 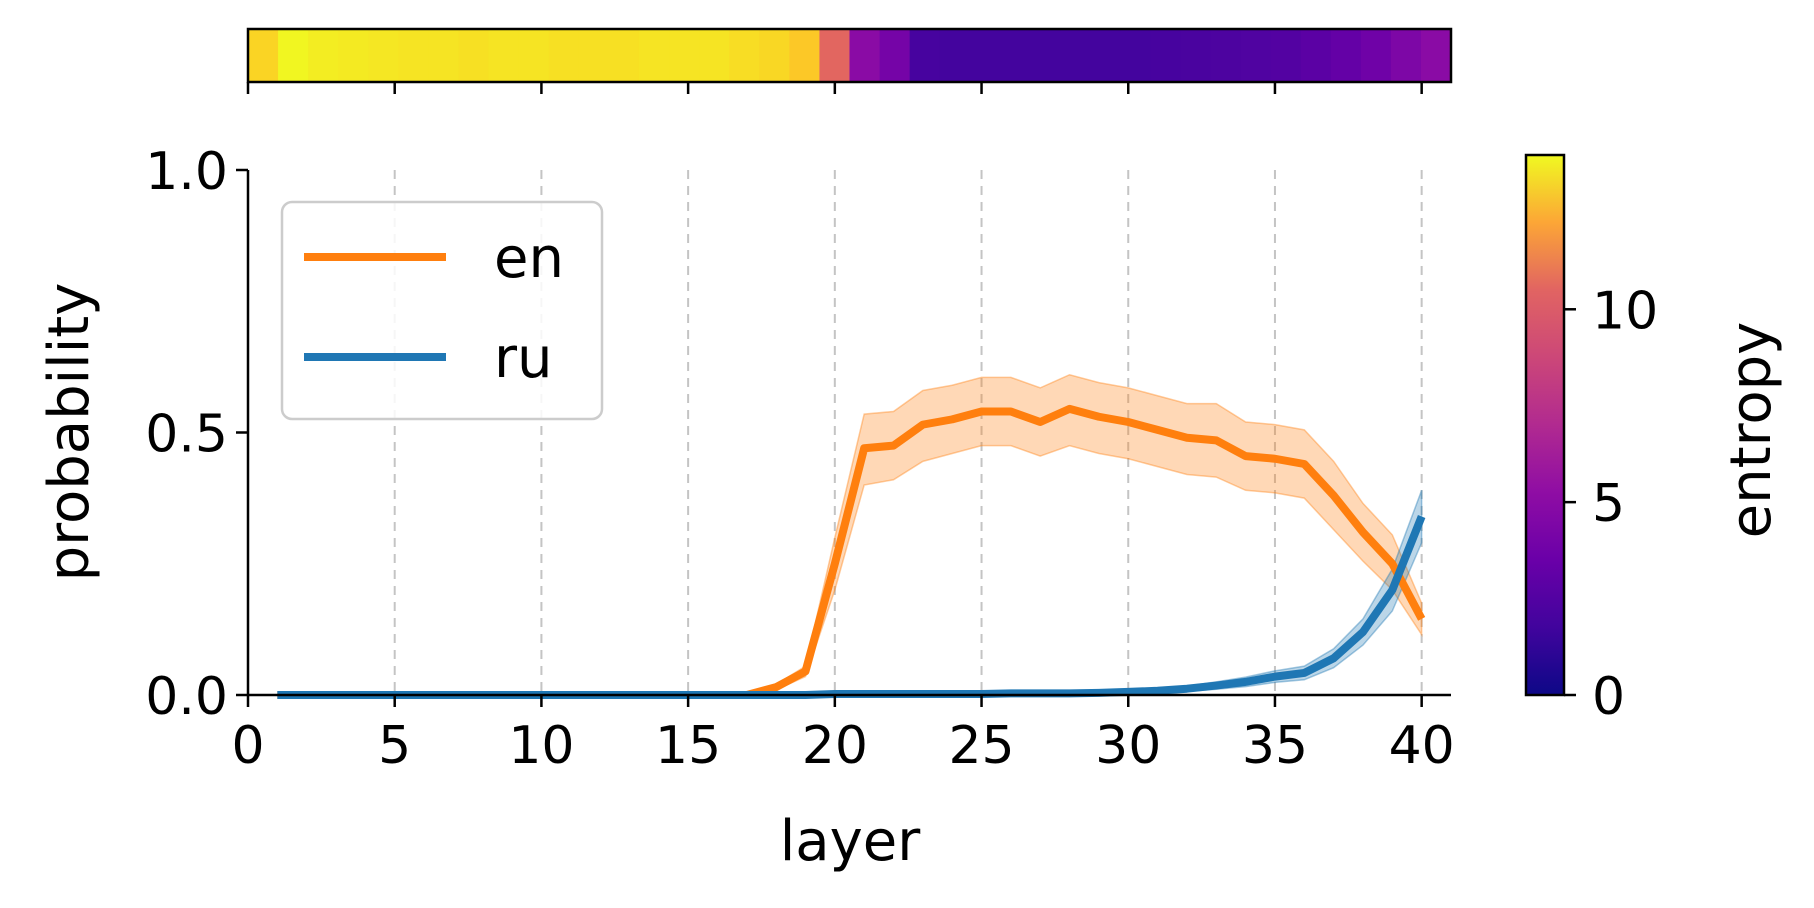 I want to click on entropy-strip, so click(x=850, y=55).